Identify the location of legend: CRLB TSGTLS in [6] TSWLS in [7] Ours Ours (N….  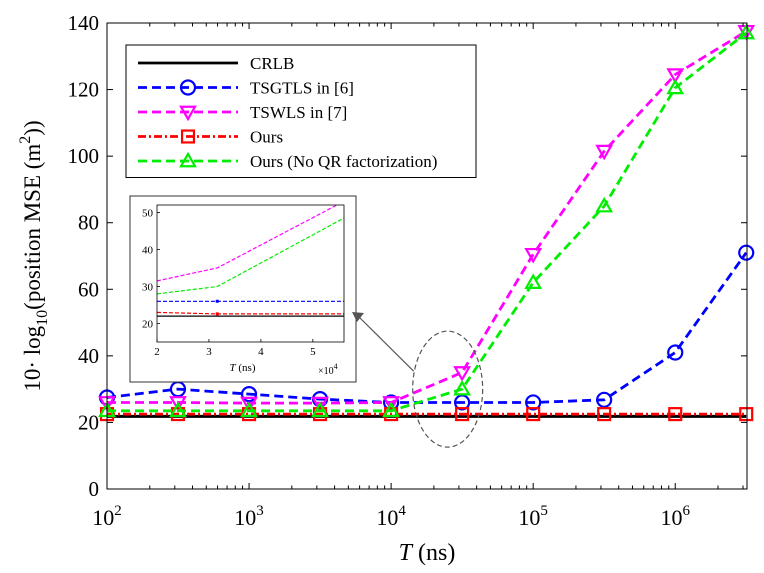
(301, 111).